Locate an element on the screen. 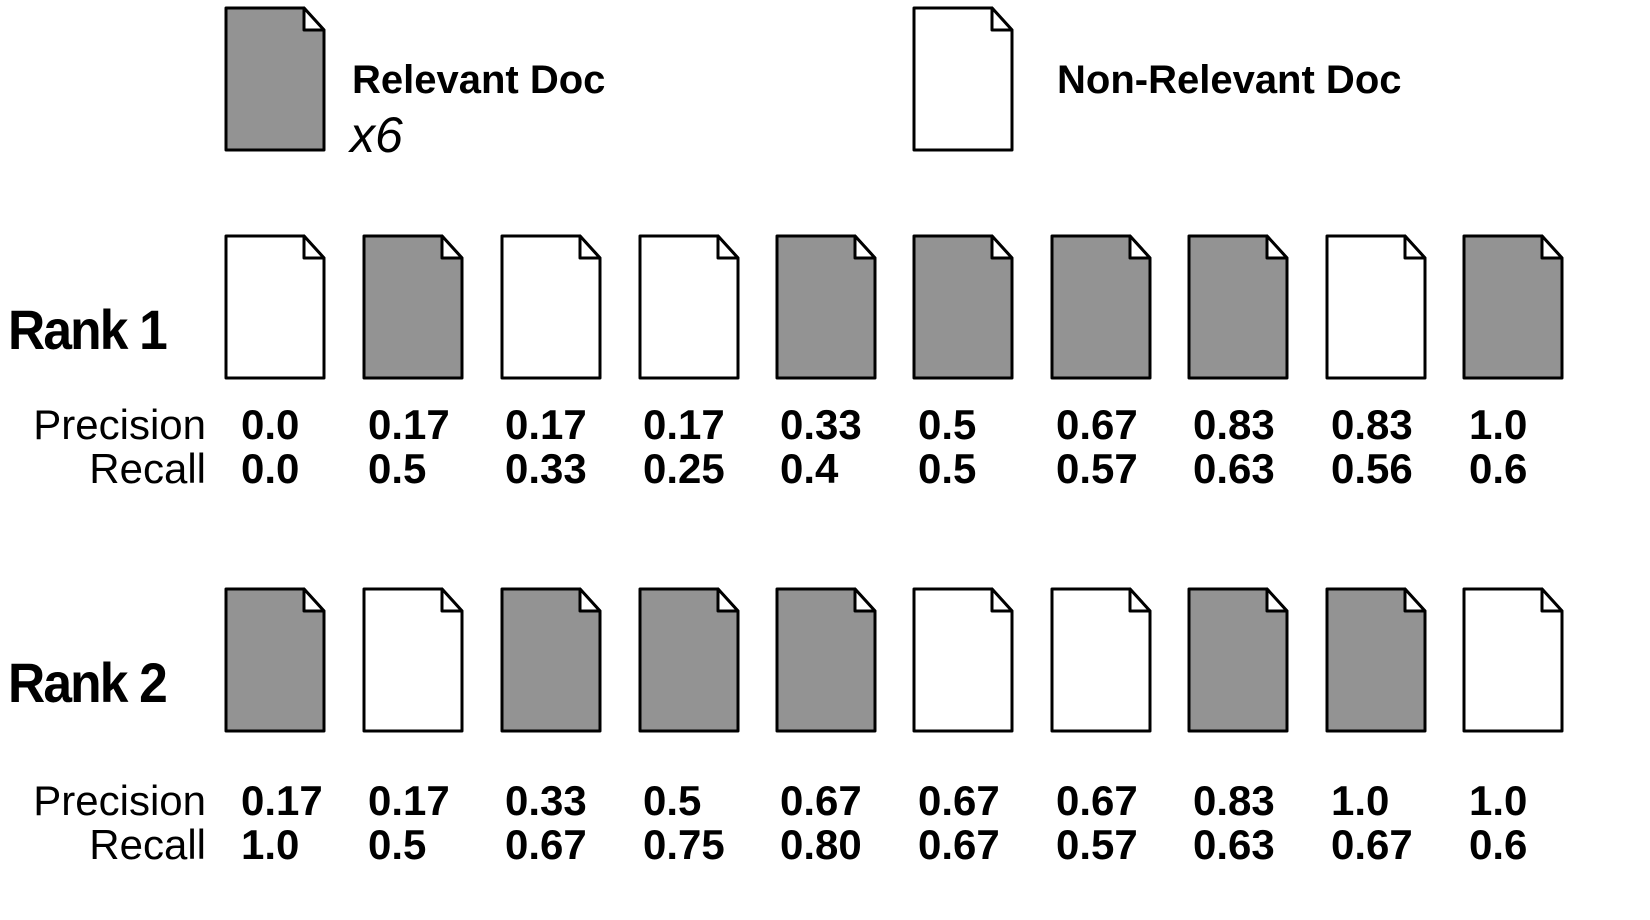 Image resolution: width=1650 pixels, height=920 pixels. recall-value: 0.33 is located at coordinates (546, 468).